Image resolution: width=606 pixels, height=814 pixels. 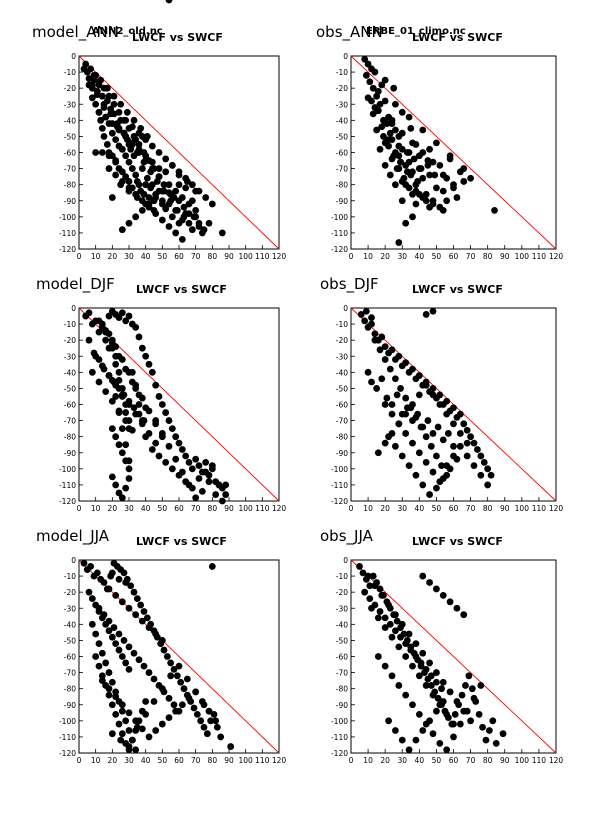 I want to click on y-tick-label: -100, so click(x=339, y=217).